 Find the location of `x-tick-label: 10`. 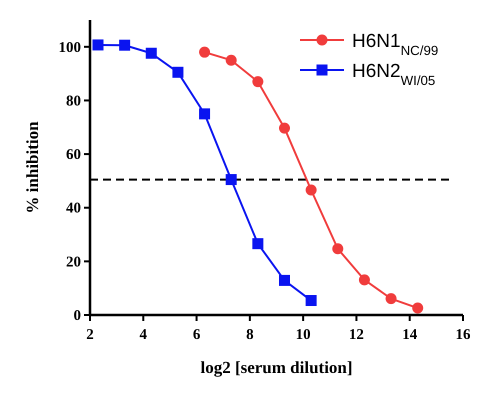

x-tick-label: 10 is located at coordinates (303, 335).